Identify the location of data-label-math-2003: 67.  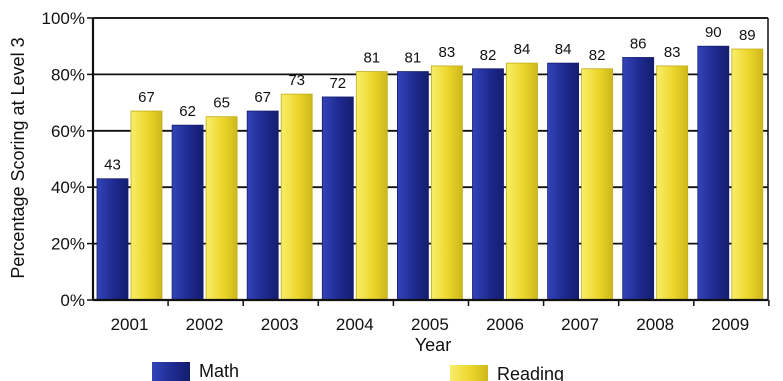
(262, 97).